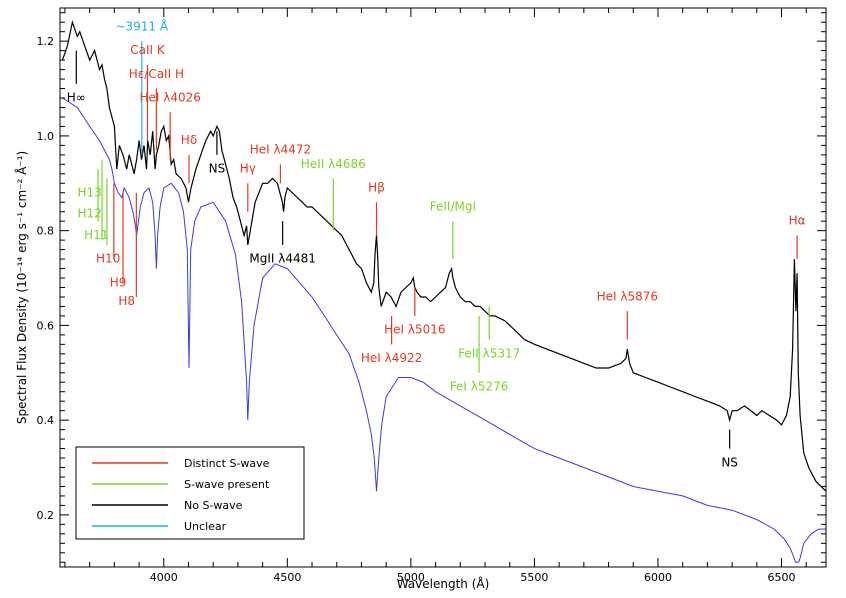 The width and height of the screenshot is (846, 598). I want to click on line-label: Hα, so click(797, 221).